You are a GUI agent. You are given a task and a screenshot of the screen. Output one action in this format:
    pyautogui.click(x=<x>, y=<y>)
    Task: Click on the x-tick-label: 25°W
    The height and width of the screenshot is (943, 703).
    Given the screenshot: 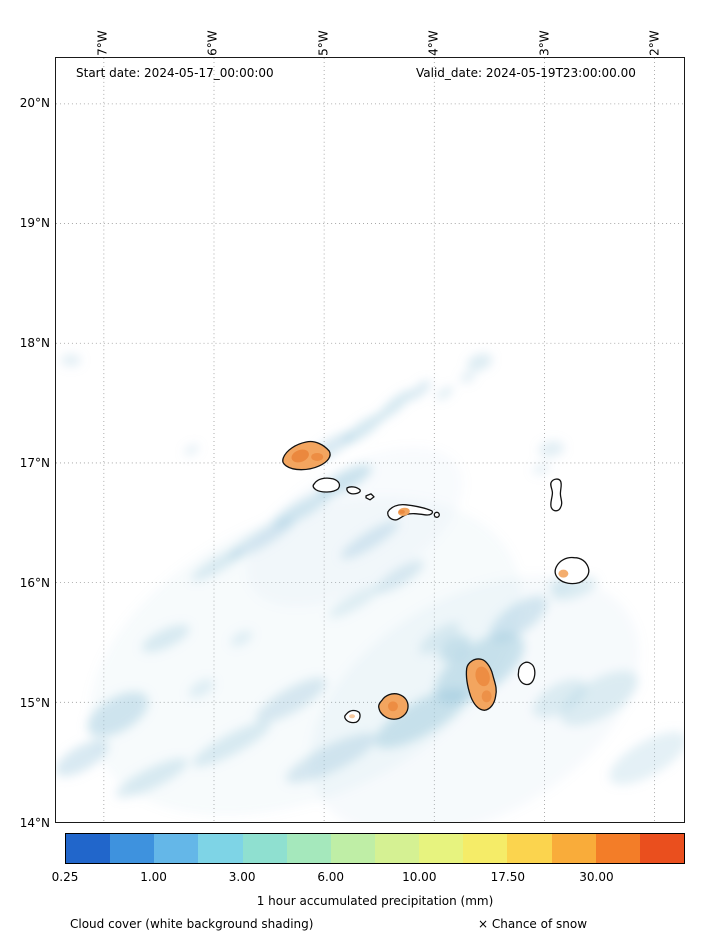 What is the action you would take?
    pyautogui.click(x=323, y=47)
    